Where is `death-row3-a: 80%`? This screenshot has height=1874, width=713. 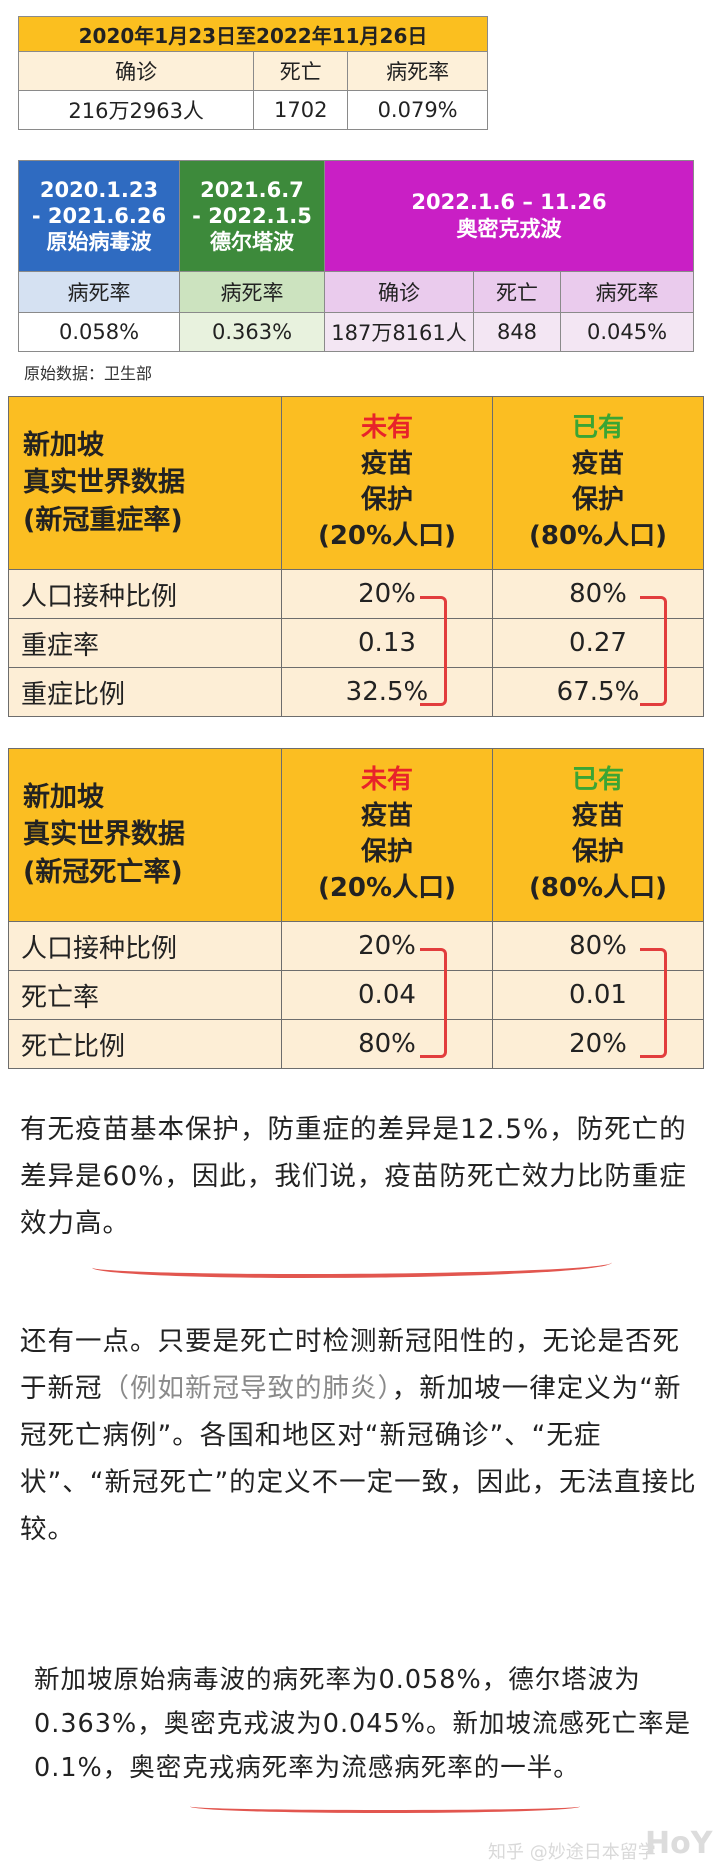 death-row3-a: 80% is located at coordinates (386, 1044).